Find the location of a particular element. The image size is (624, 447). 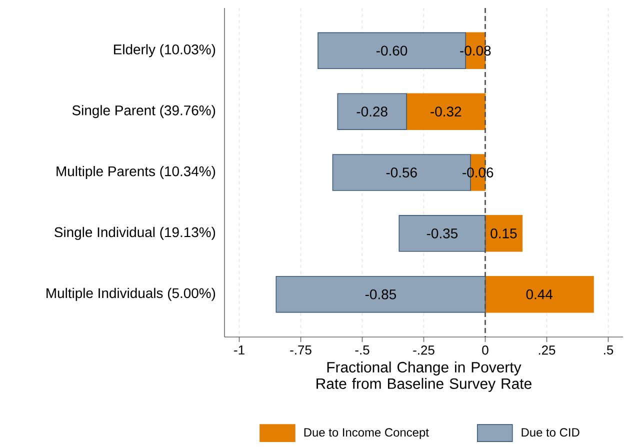

y-tick-label: Single Individual (19.13%) is located at coordinates (135, 233).